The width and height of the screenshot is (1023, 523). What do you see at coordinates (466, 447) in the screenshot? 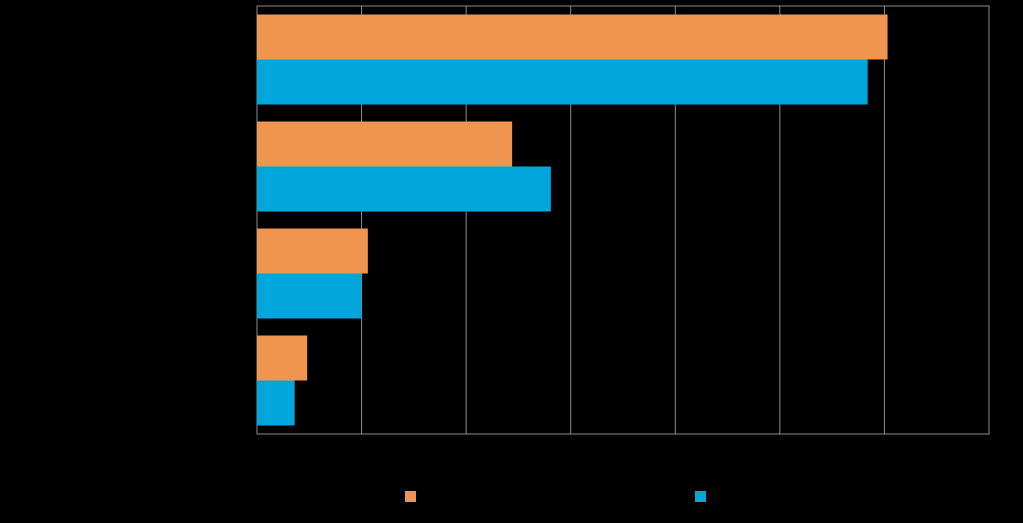
I see `x-tick-label: 20` at bounding box center [466, 447].